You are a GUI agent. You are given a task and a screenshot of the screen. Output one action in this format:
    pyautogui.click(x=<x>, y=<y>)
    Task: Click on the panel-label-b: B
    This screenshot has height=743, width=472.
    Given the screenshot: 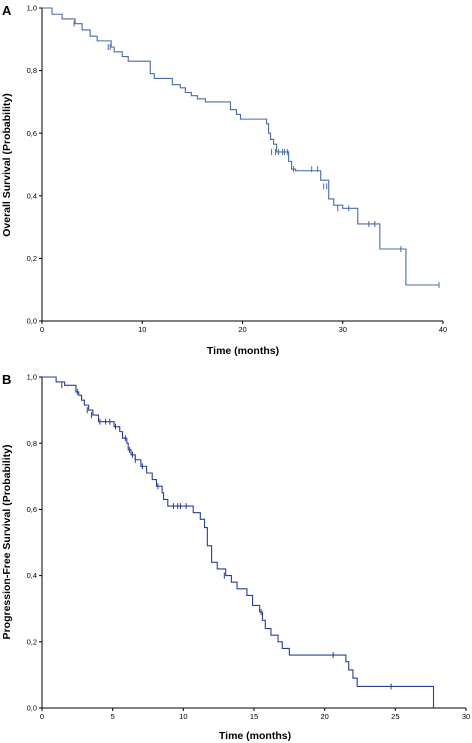 What is the action you would take?
    pyautogui.click(x=6, y=379)
    